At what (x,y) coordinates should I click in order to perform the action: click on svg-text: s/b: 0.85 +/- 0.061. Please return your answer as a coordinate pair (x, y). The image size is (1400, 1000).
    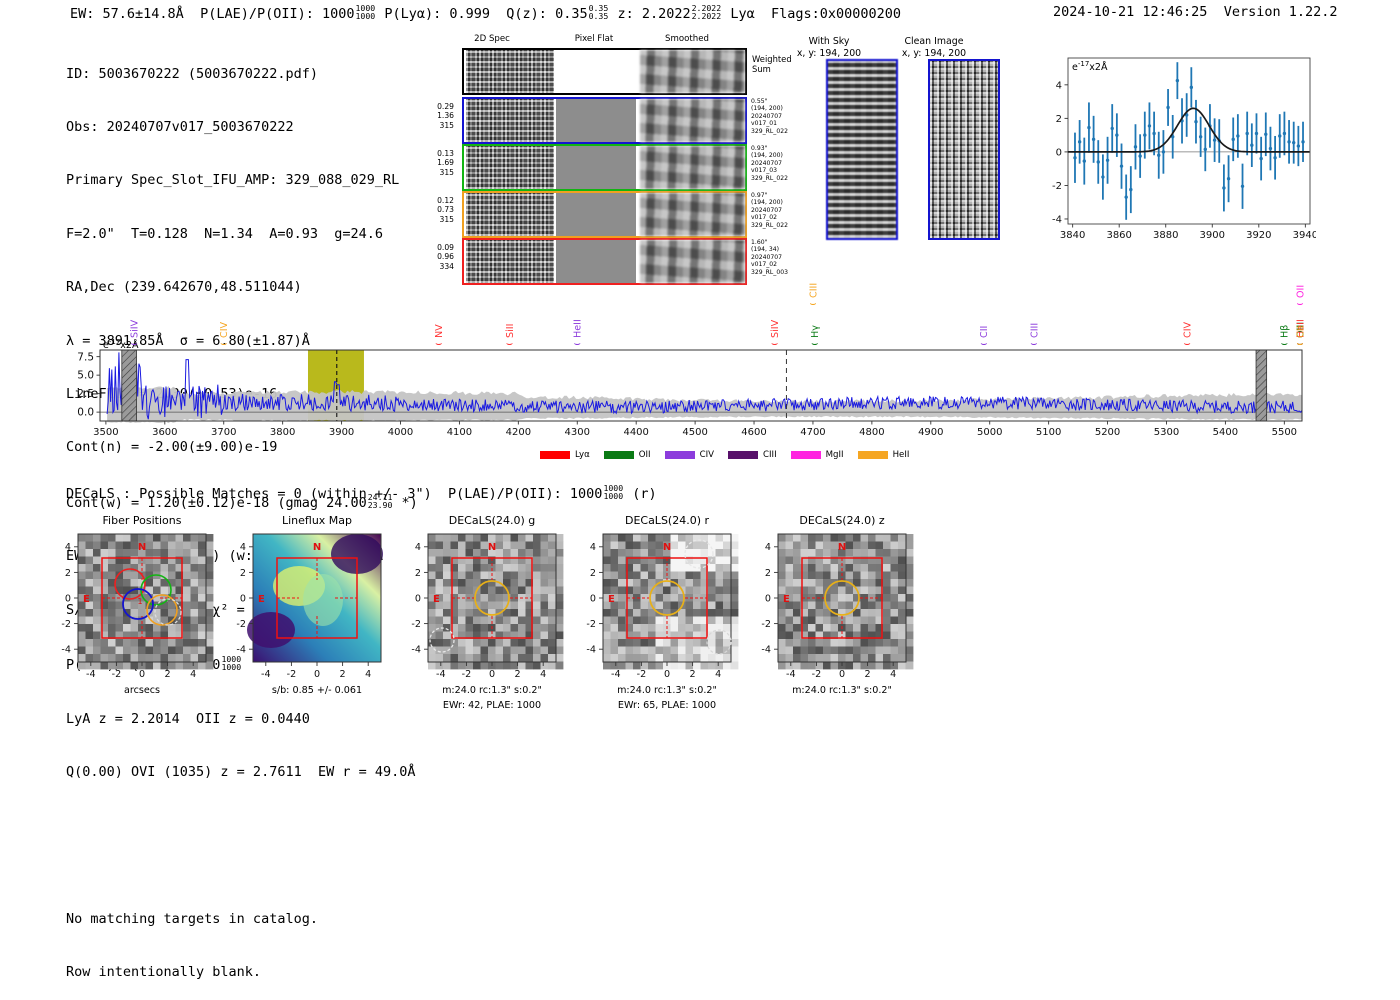
    Looking at the image, I should click on (317, 690).